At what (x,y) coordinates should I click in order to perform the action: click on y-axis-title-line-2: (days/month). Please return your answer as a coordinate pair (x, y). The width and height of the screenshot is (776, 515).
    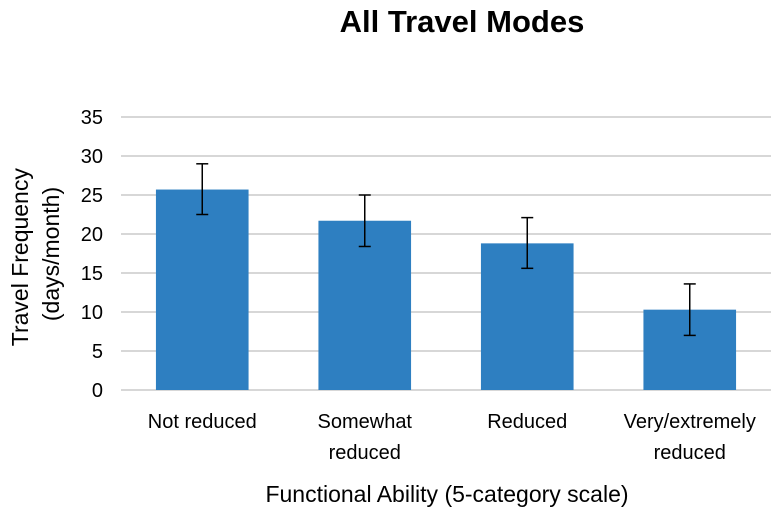
    Looking at the image, I should click on (51, 254).